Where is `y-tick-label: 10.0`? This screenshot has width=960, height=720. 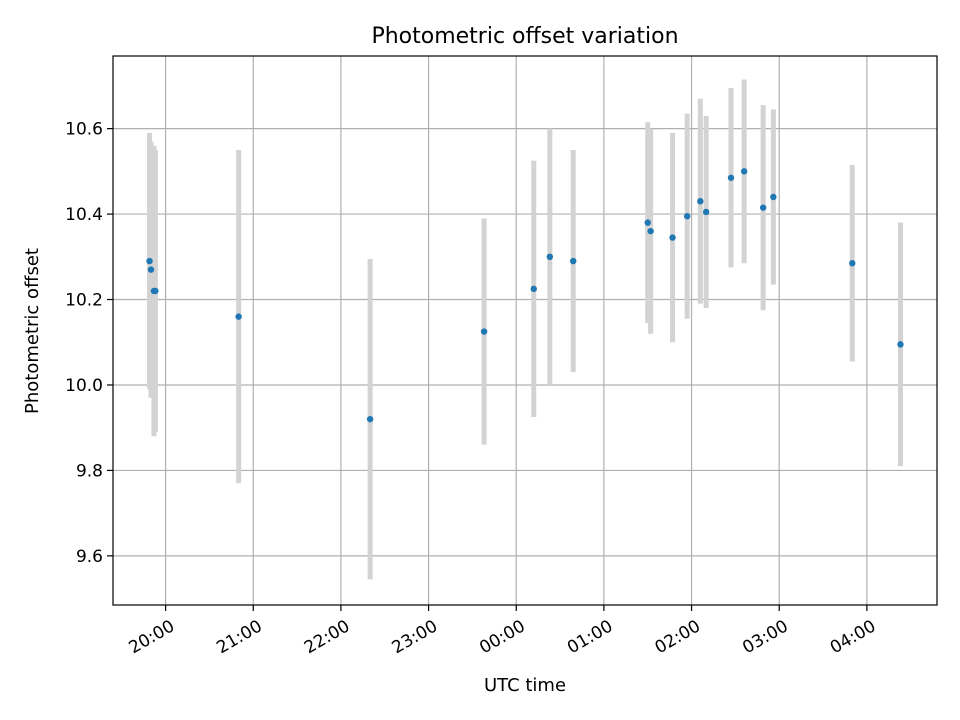 y-tick-label: 10.0 is located at coordinates (84, 386).